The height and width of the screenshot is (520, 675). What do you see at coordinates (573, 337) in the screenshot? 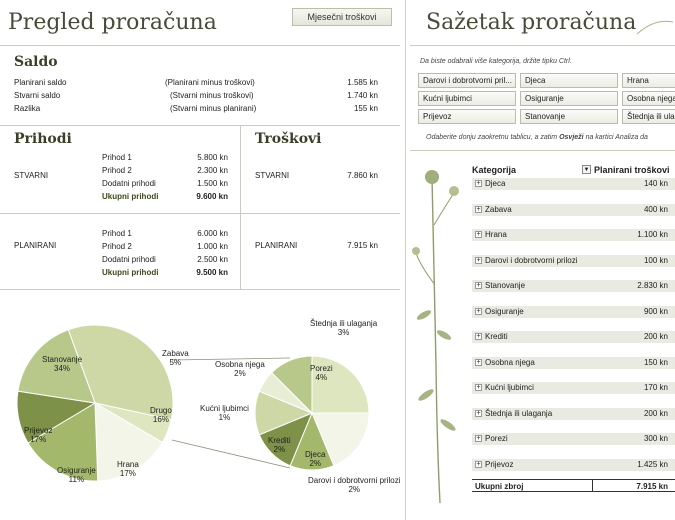
I see `pivot-row: + Krediti 200 kn` at bounding box center [573, 337].